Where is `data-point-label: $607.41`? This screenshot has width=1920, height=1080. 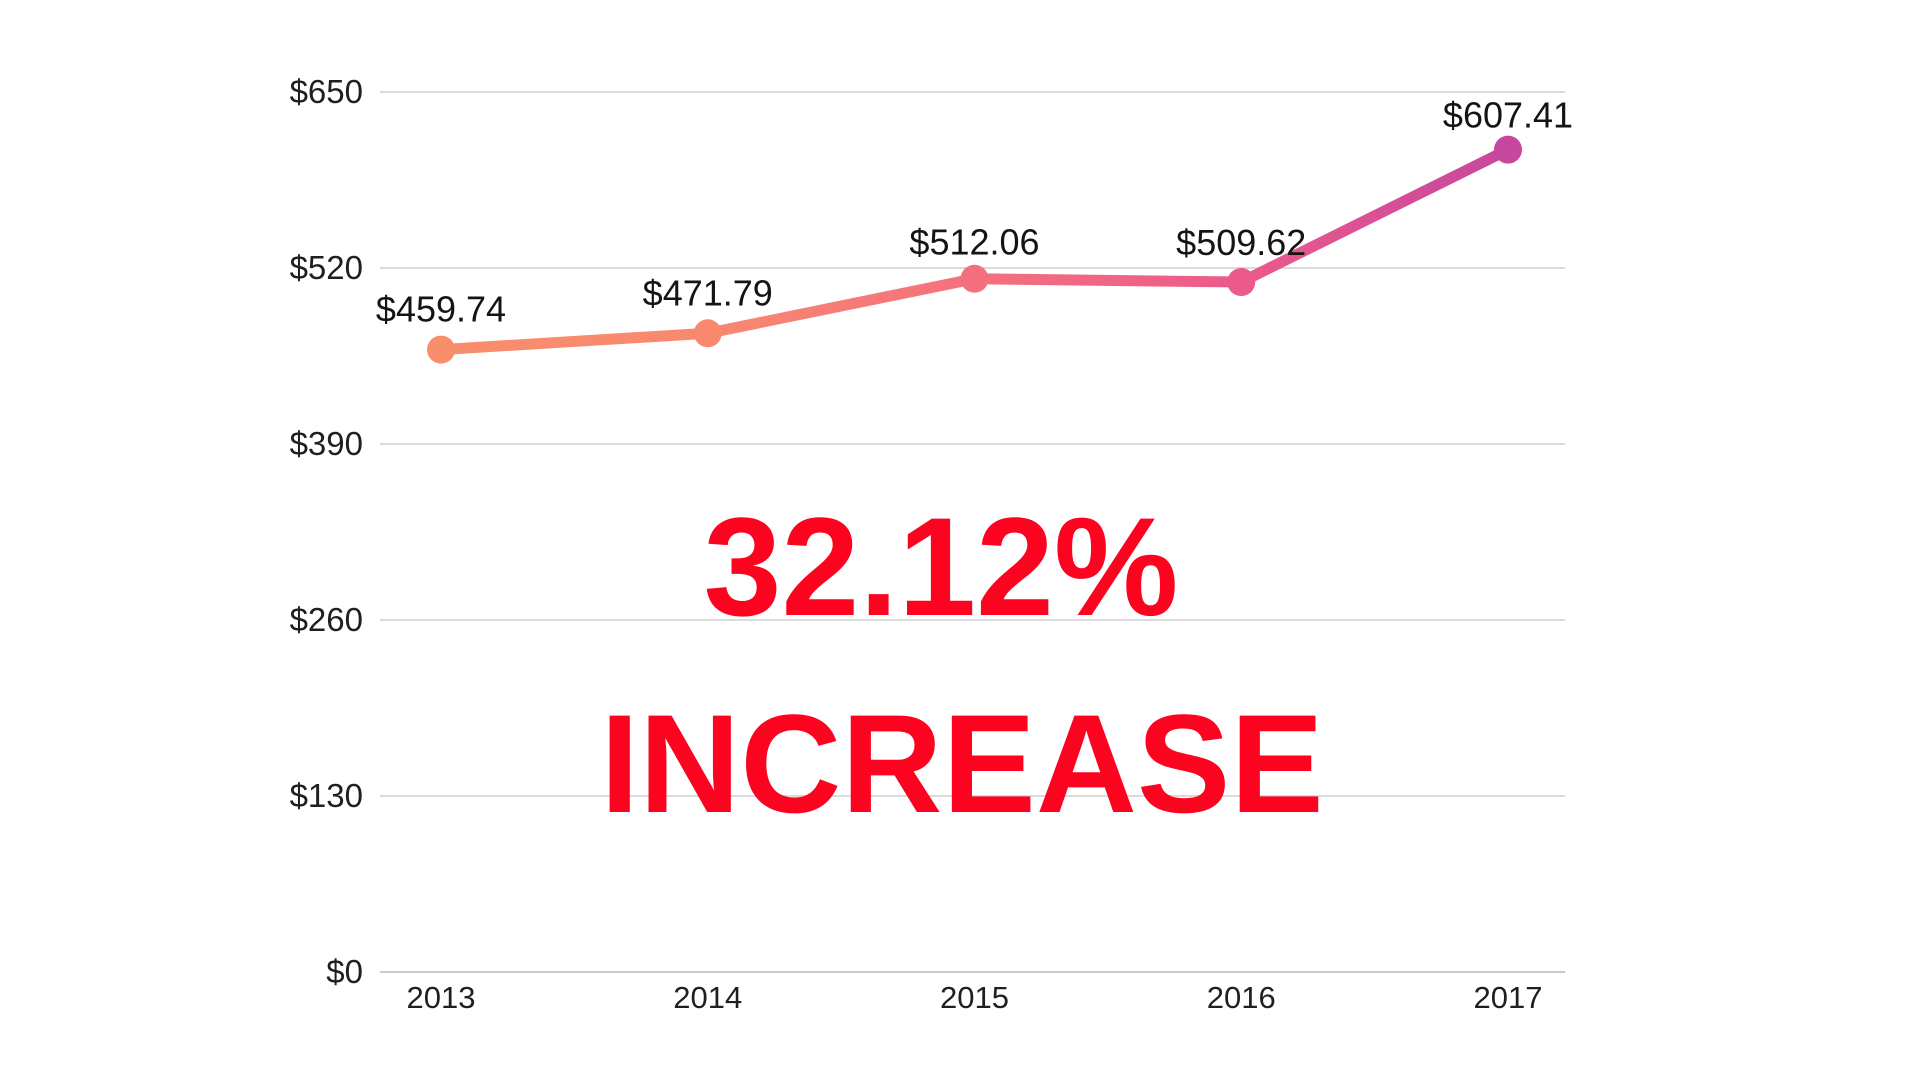 data-point-label: $607.41 is located at coordinates (1508, 115).